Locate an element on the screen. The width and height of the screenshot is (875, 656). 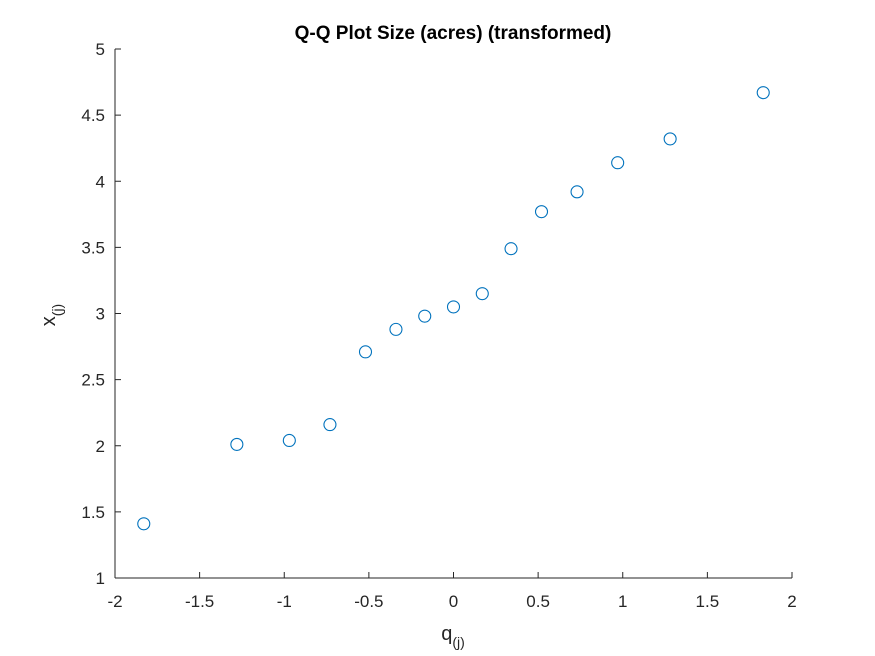
y-tick-label: 1 is located at coordinates (100, 578).